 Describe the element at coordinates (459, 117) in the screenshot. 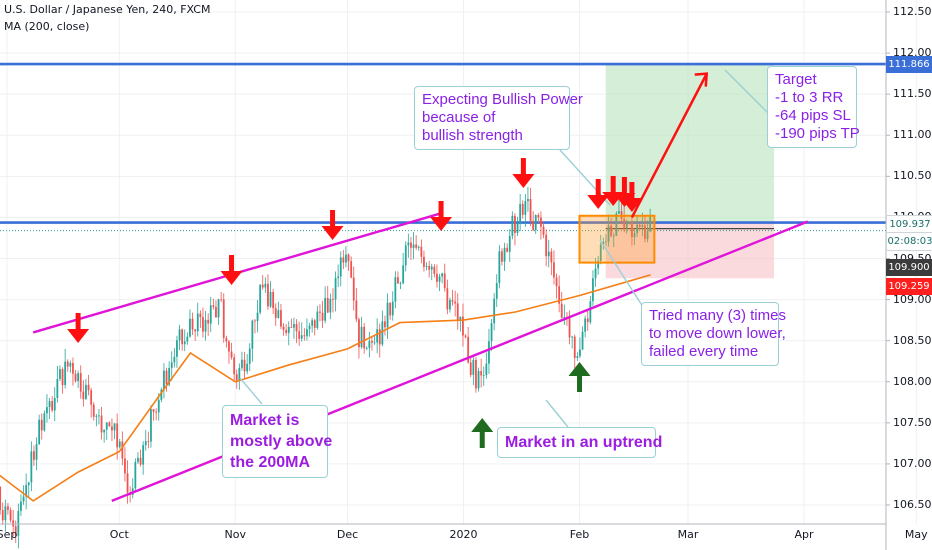

I see `note-line: because of` at that location.